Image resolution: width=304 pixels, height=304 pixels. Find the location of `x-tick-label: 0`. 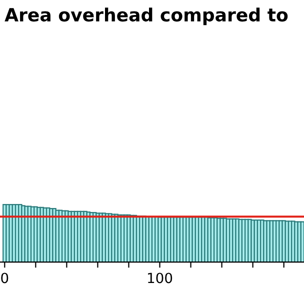

x-tick-label: 0 is located at coordinates (4, 278).